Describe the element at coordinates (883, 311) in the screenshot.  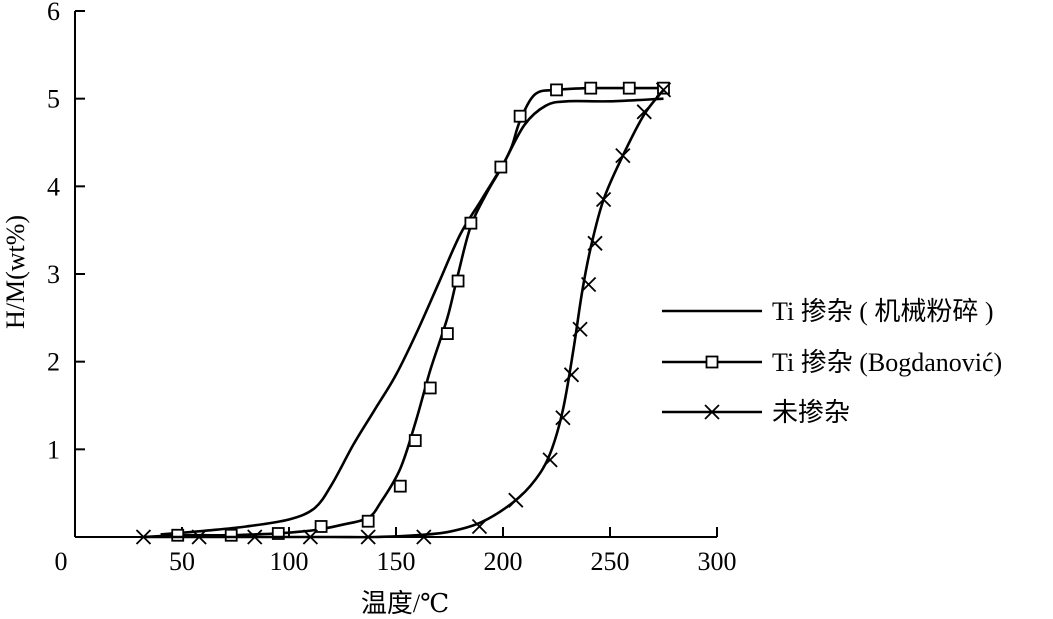
I see `legend-label: Ti 掺杂 ( 机械粉碎 )` at that location.